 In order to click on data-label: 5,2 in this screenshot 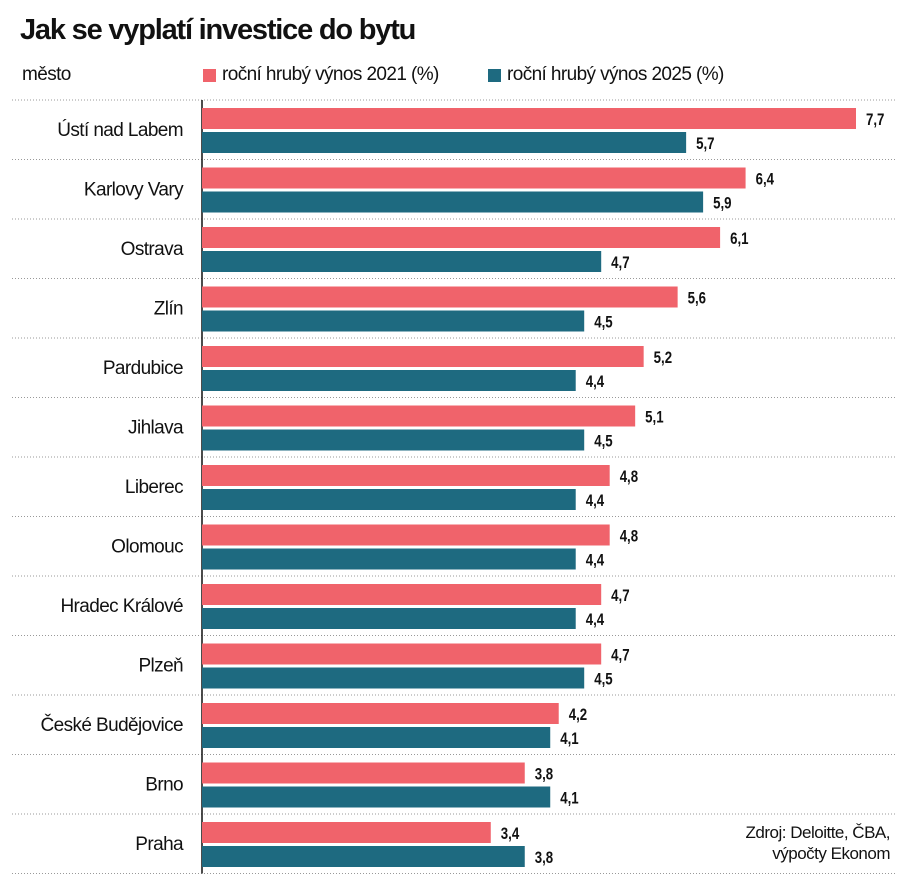, I will do `click(663, 358)`.